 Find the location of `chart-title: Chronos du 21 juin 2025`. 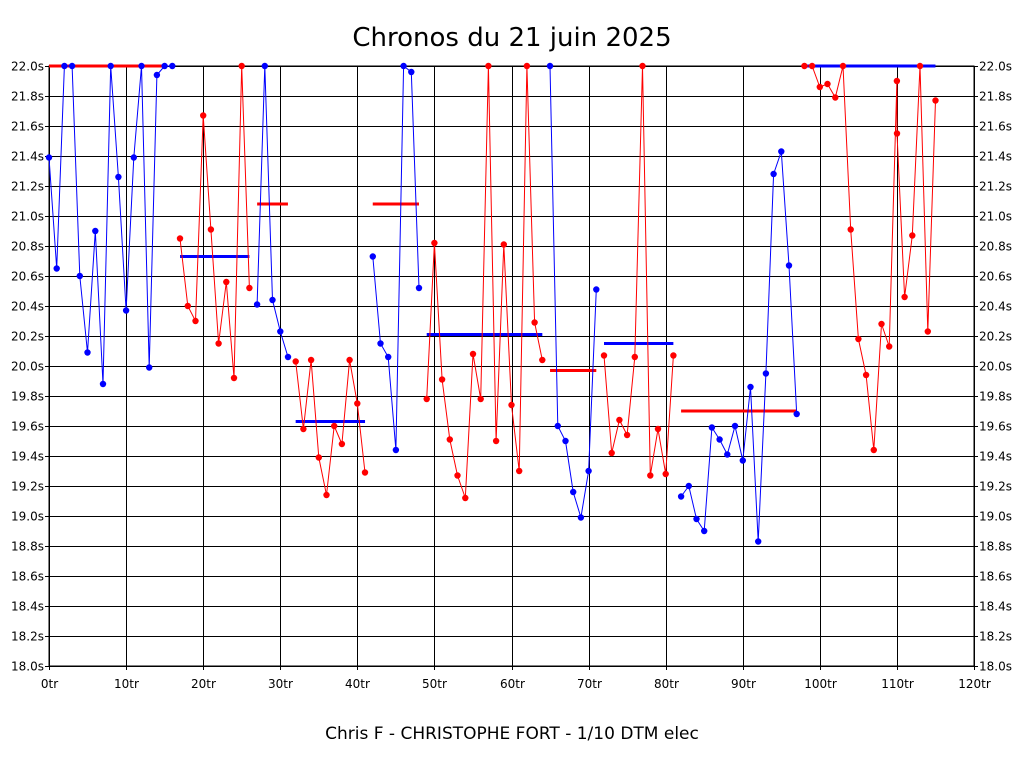

chart-title: Chronos du 21 juin 2025 is located at coordinates (511, 38).